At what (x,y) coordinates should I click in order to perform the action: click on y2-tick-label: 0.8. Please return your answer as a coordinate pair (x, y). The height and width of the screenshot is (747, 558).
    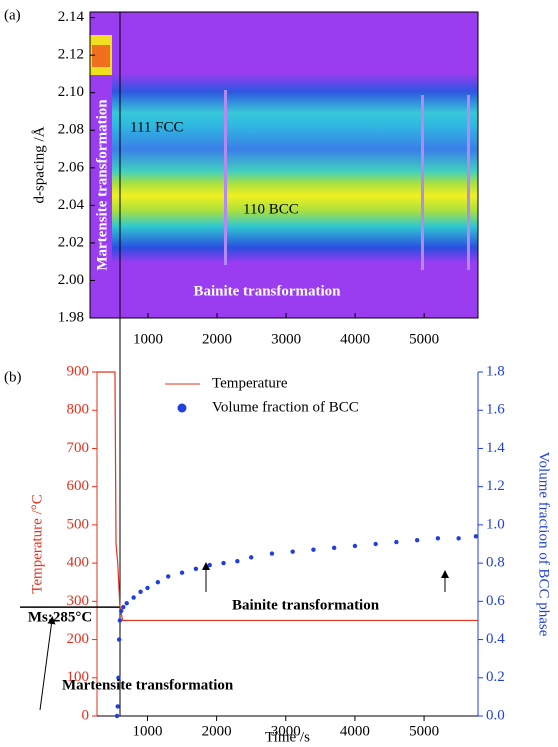
    Looking at the image, I should click on (495, 563).